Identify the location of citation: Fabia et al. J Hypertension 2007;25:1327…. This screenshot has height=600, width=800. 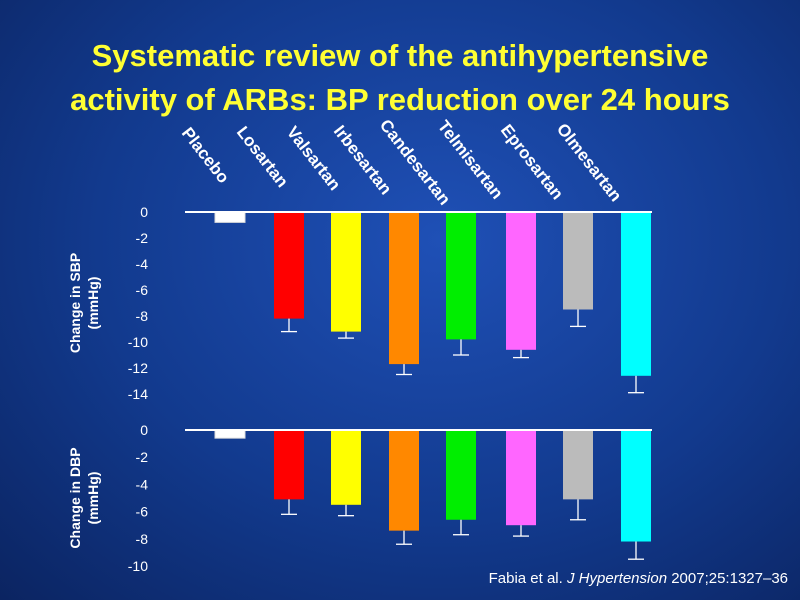
(638, 579).